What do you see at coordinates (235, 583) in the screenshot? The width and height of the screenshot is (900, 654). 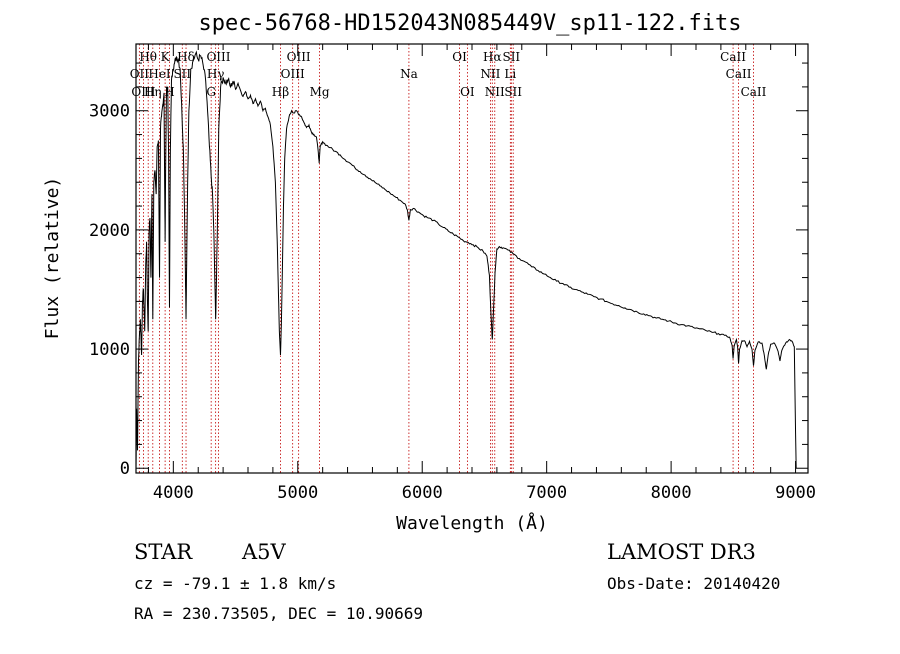 I see `redshift-value: cz = -79.1 ± 1.8 km/s` at bounding box center [235, 583].